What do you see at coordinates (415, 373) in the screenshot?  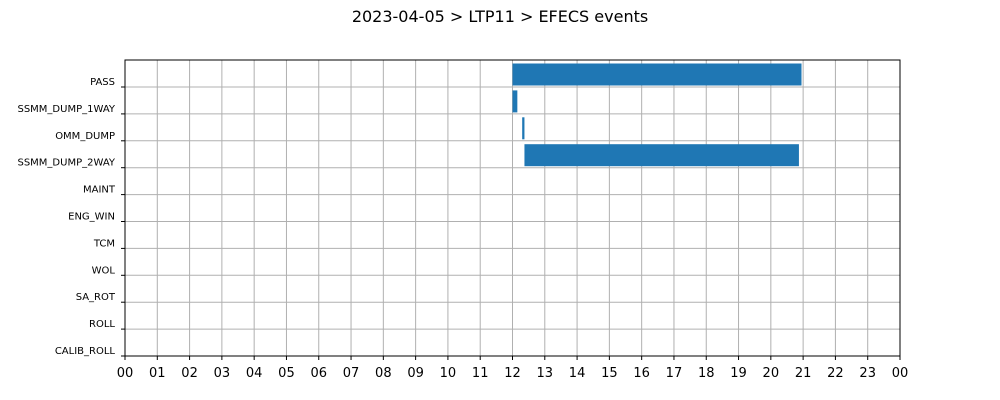 I see `x-tick-label: 09` at bounding box center [415, 373].